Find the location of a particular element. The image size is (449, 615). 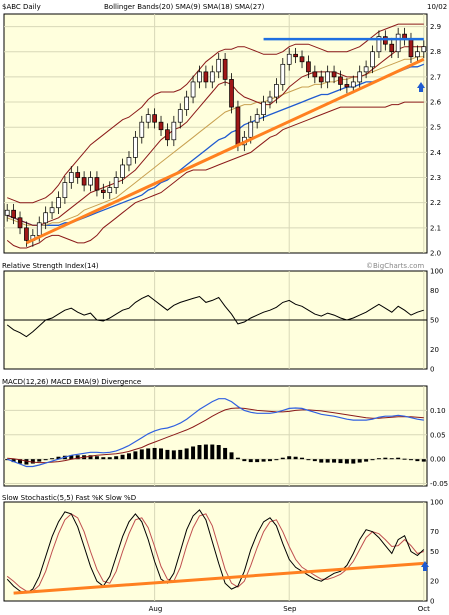

price-tick-label: 2.1 is located at coordinates (435, 228).